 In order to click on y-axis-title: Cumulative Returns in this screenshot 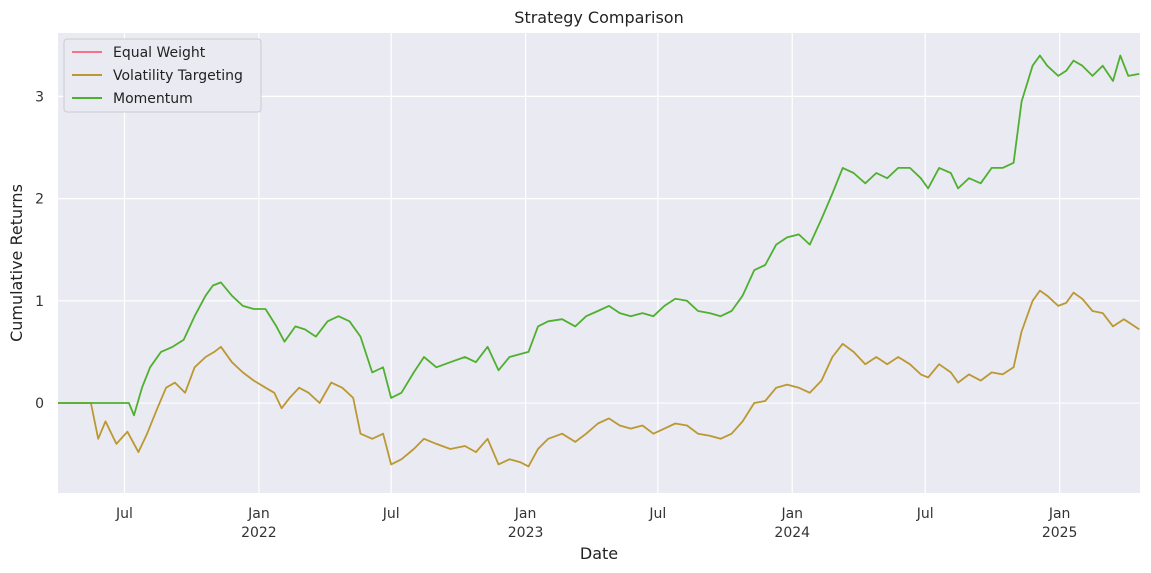, I will do `click(16, 263)`.